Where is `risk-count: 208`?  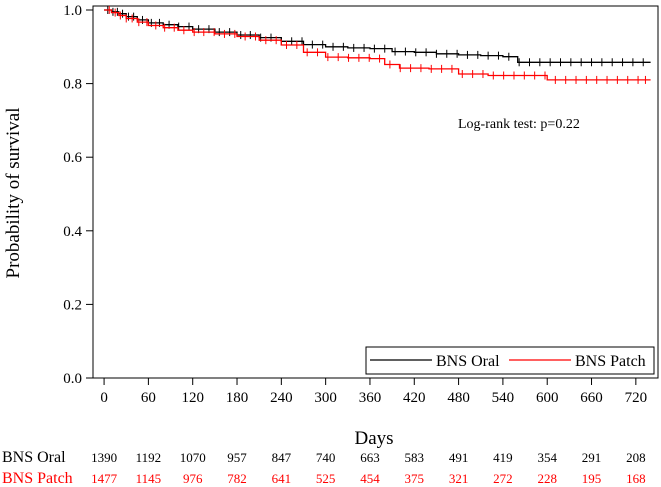 risk-count: 208 is located at coordinates (636, 457).